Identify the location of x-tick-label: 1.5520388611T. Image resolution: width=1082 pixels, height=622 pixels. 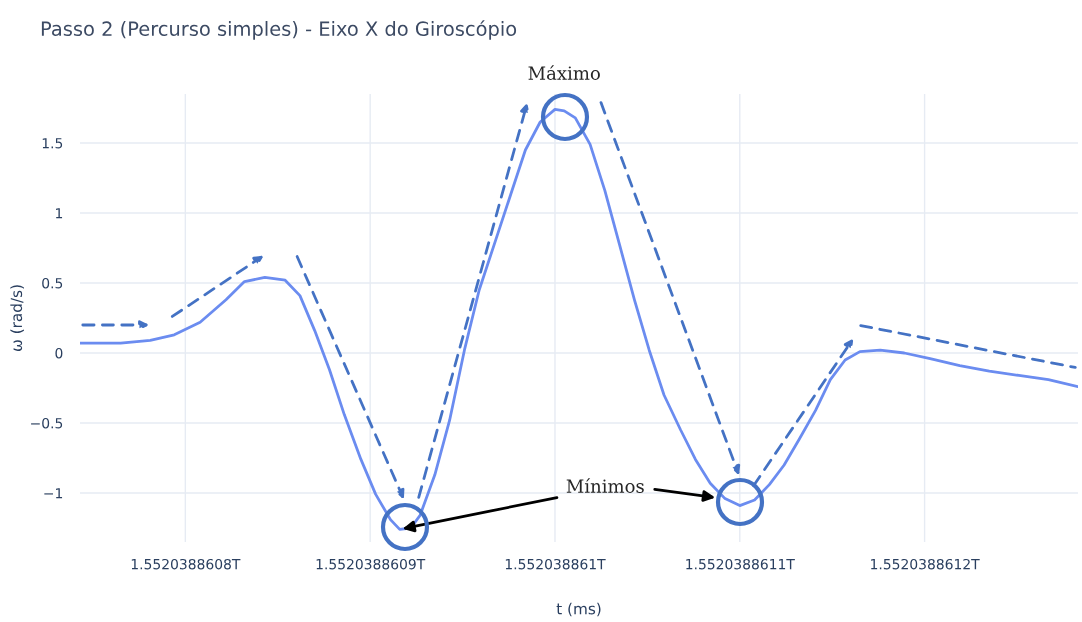
(740, 564).